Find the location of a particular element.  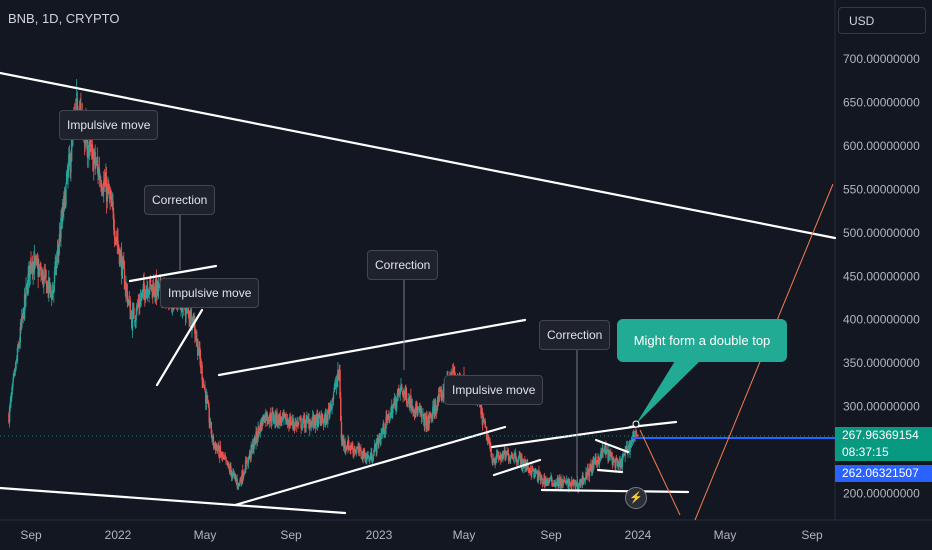

price-tick-label: 350.00000000 is located at coordinates (881, 363).